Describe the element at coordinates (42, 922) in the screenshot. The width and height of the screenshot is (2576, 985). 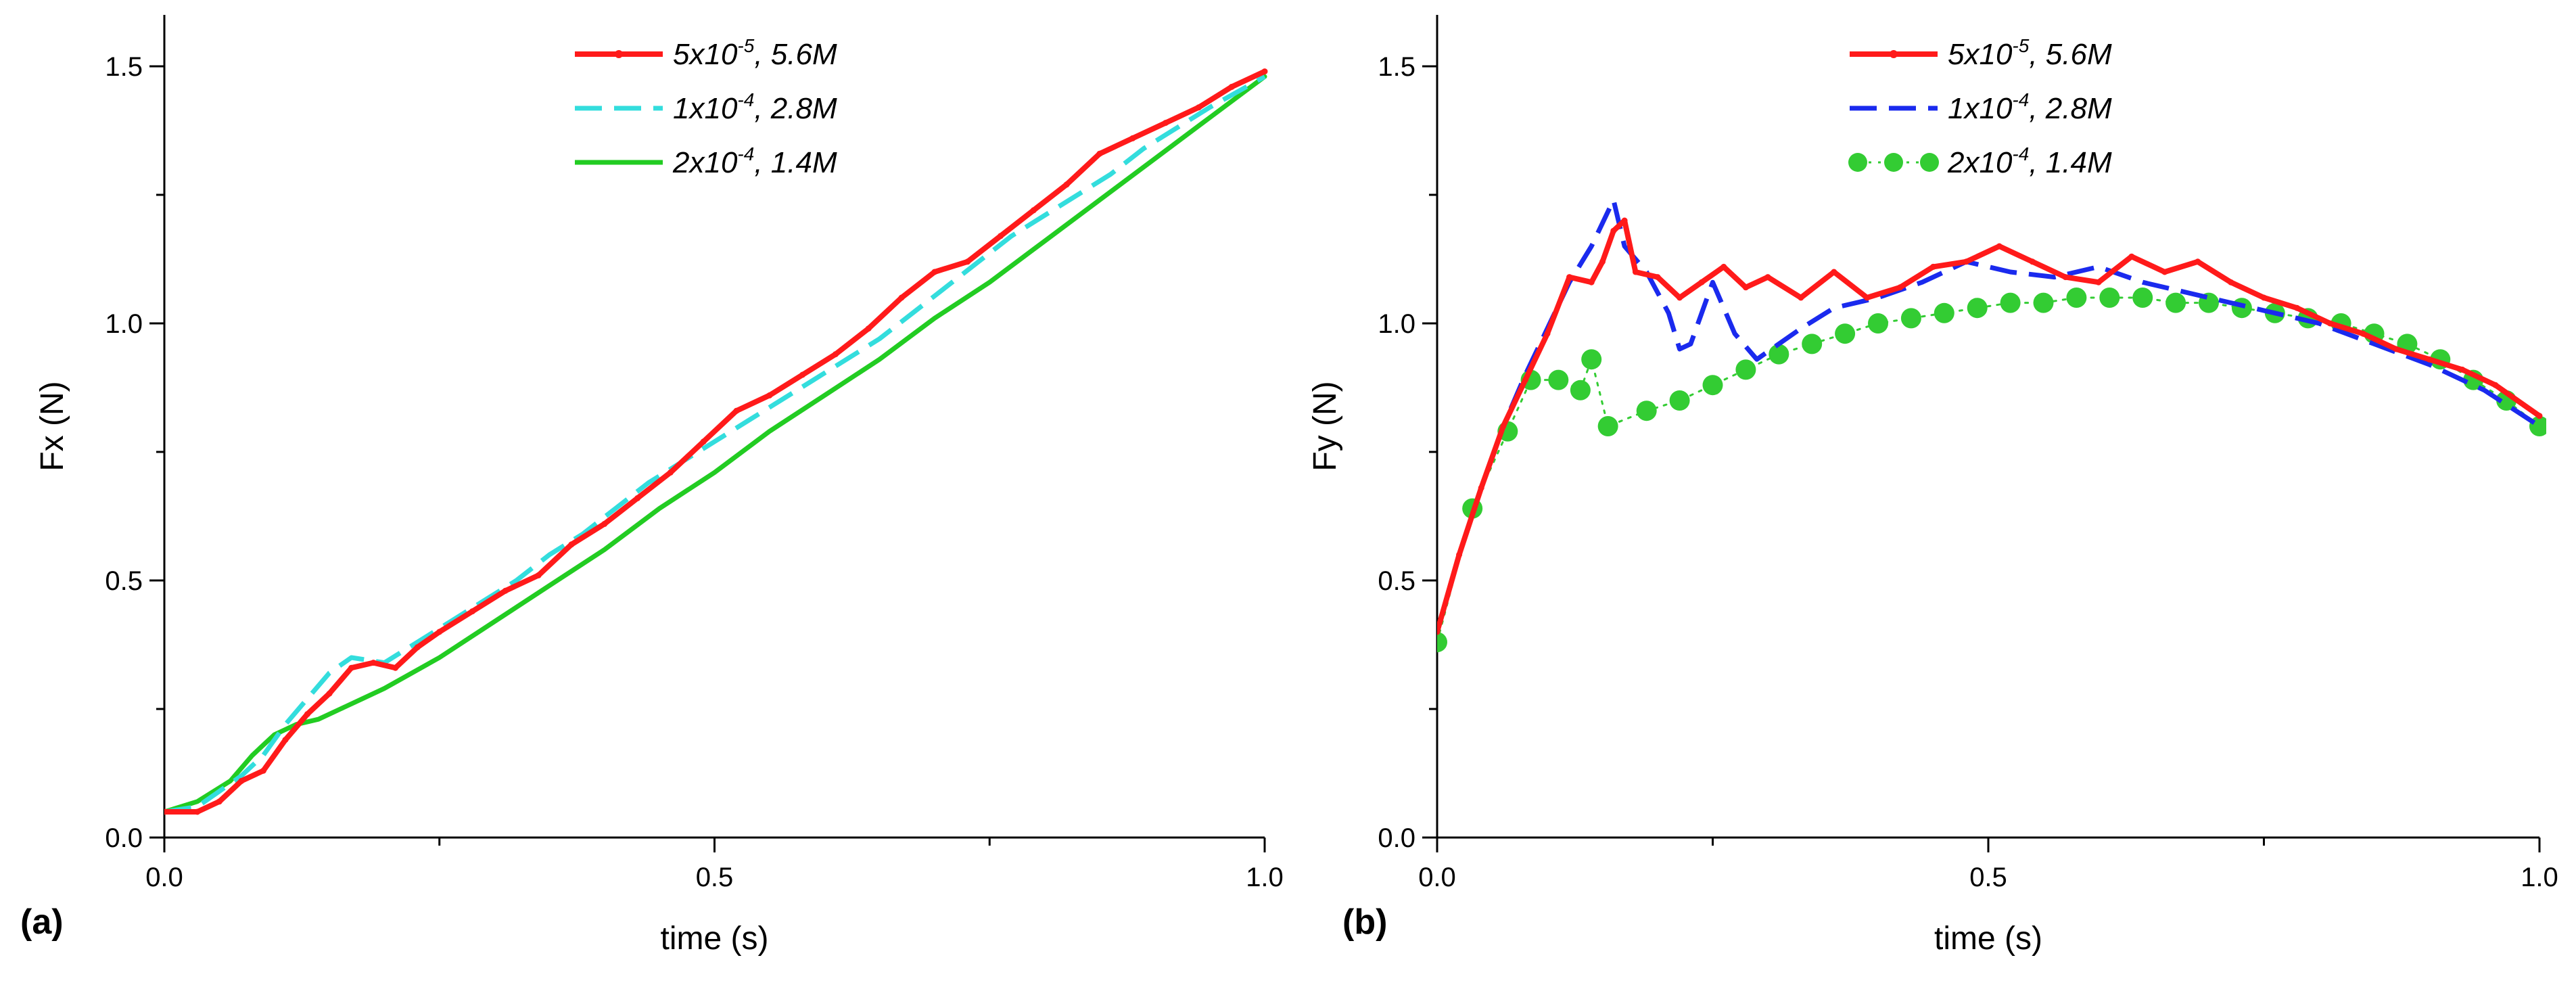
I see `panel-label: (a)` at that location.